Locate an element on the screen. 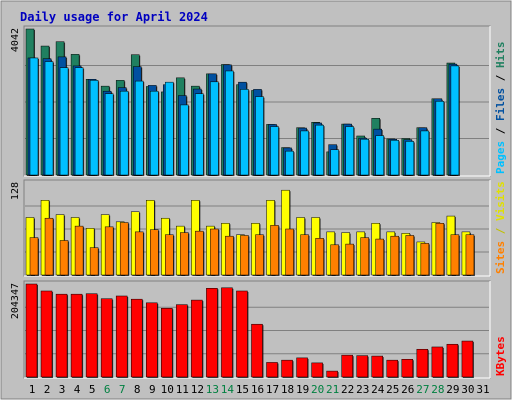 Image resolution: width=512 pixels, height=400 pixels. x-tick-label: 26 is located at coordinates (407, 389).